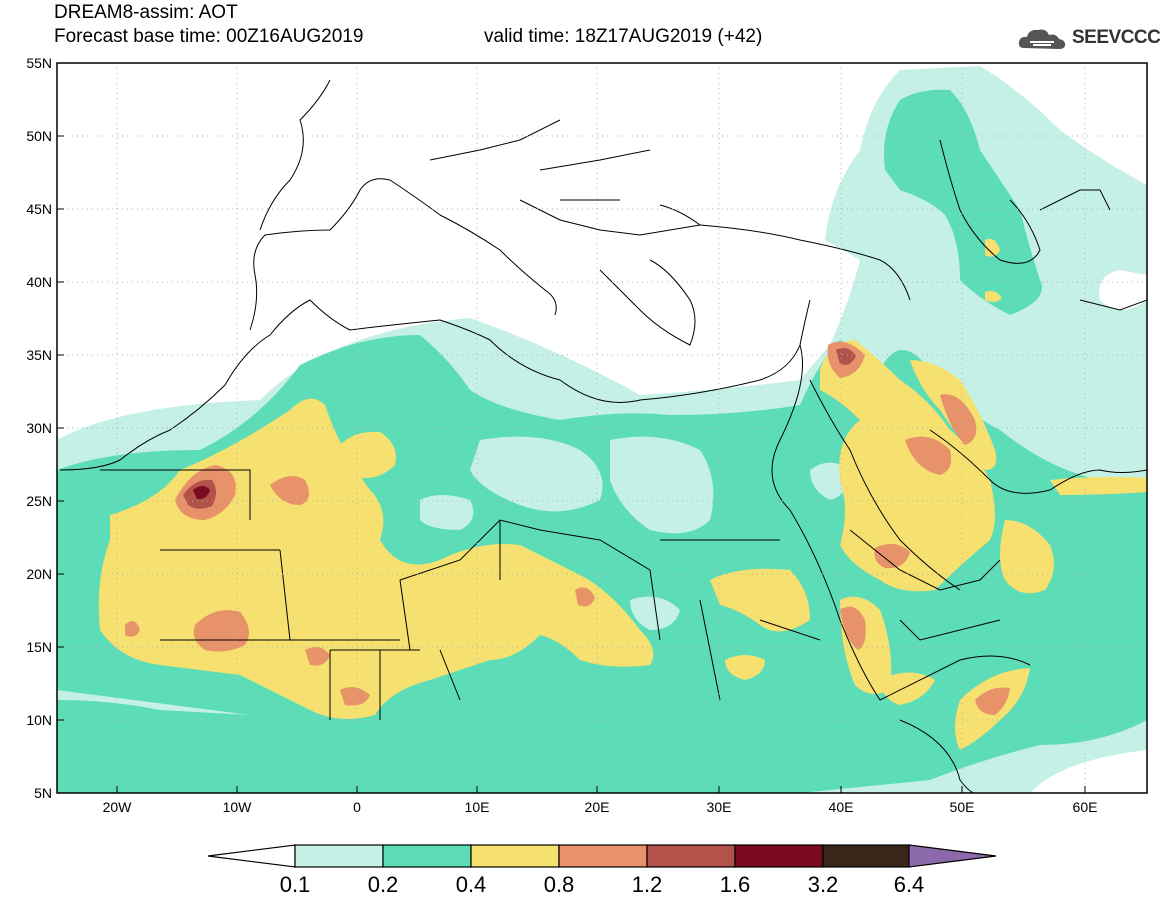 This screenshot has height=905, width=1165. Describe the element at coordinates (238, 807) in the screenshot. I see `lon-label: 10W` at that location.